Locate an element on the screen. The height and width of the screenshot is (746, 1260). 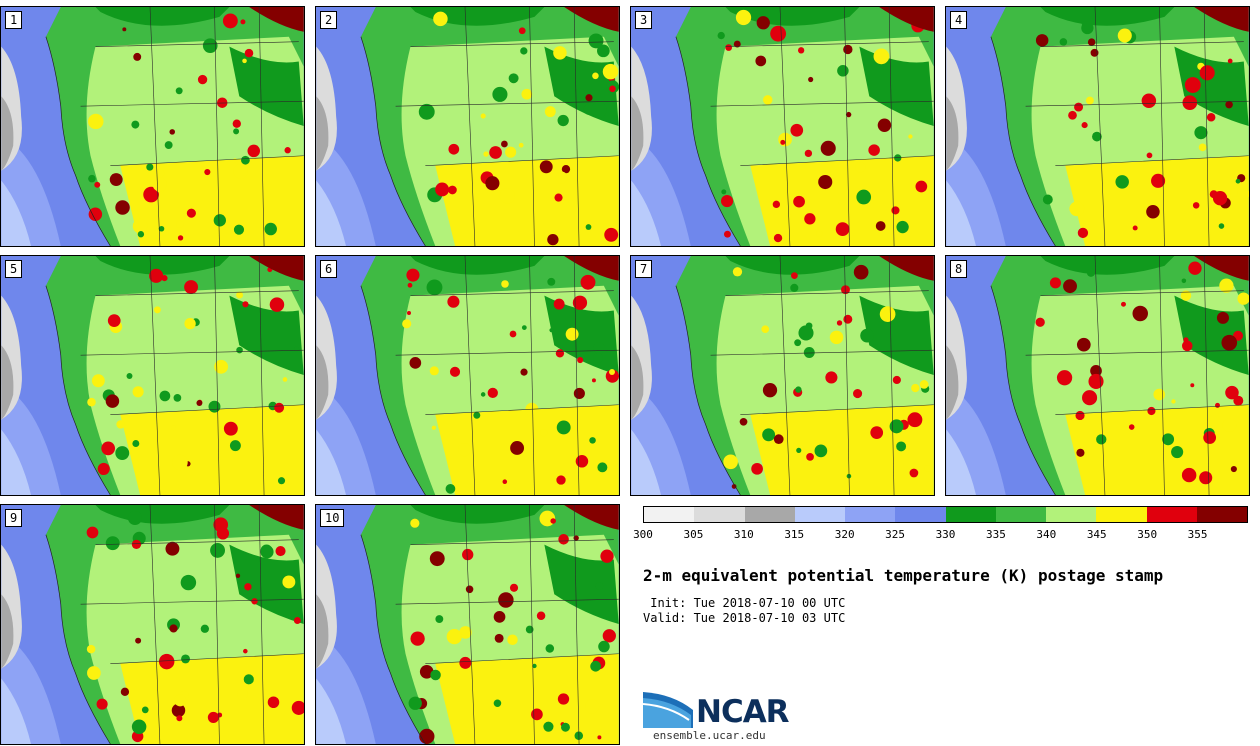
valid-time: Valid: Tue 2018-07-10 03 UTC is located at coordinates (744, 618).